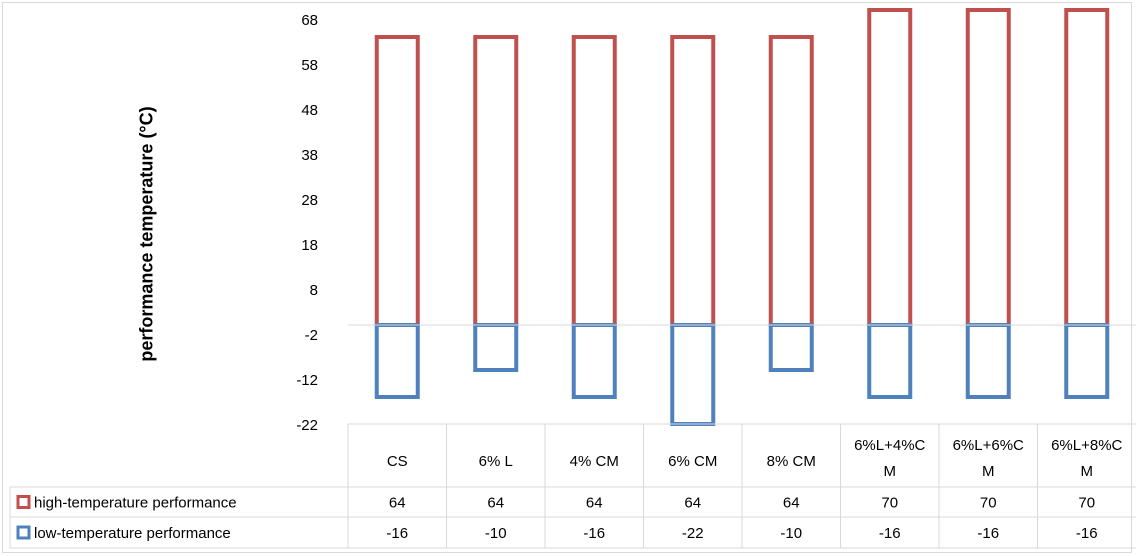 This screenshot has width=1136, height=556. Describe the element at coordinates (309, 65) in the screenshot. I see `y-tick-label: 58` at that location.